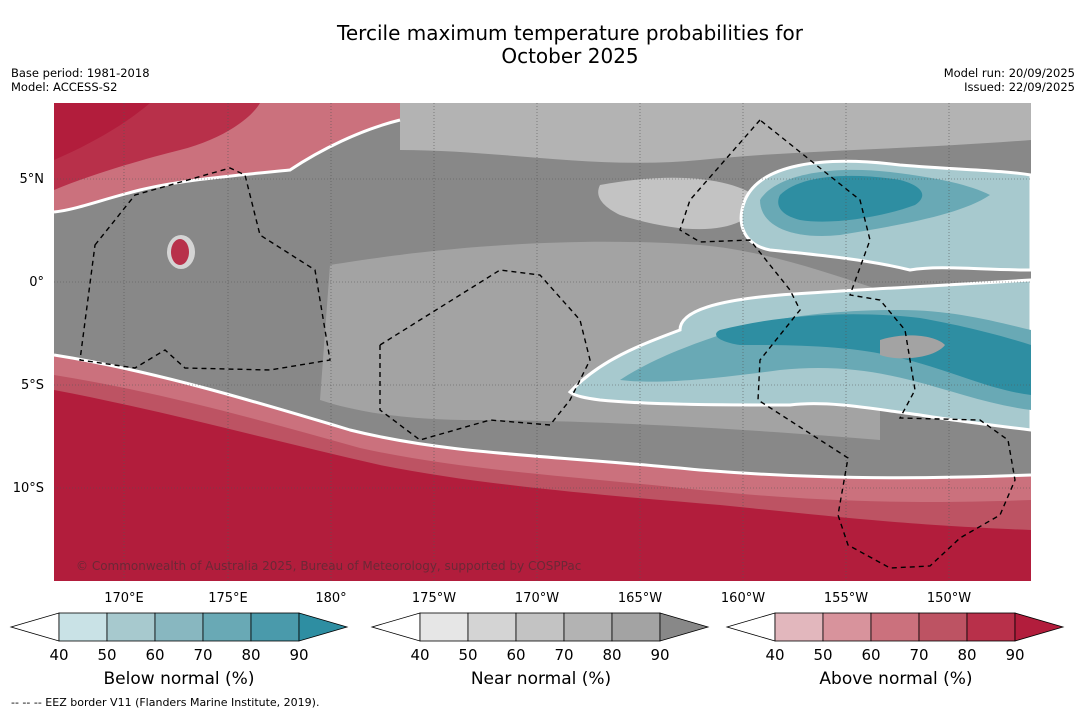 The width and height of the screenshot is (1085, 713). What do you see at coordinates (28, 488) in the screenshot?
I see `lat-label: 10°S` at bounding box center [28, 488].